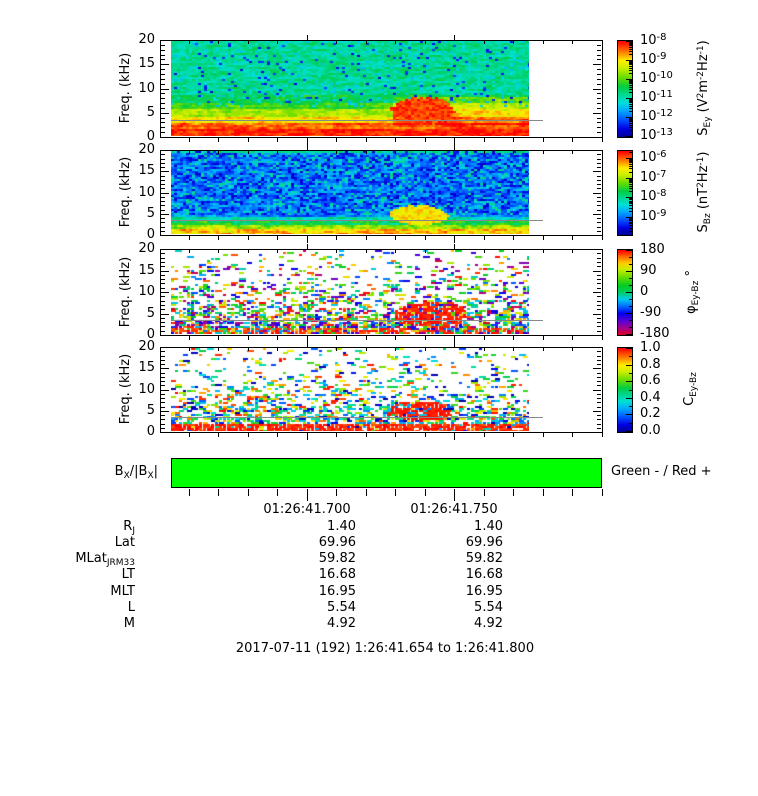 The height and width of the screenshot is (796, 758). Describe the element at coordinates (337, 574) in the screenshot. I see `ephemeris-value: 16.68` at that location.